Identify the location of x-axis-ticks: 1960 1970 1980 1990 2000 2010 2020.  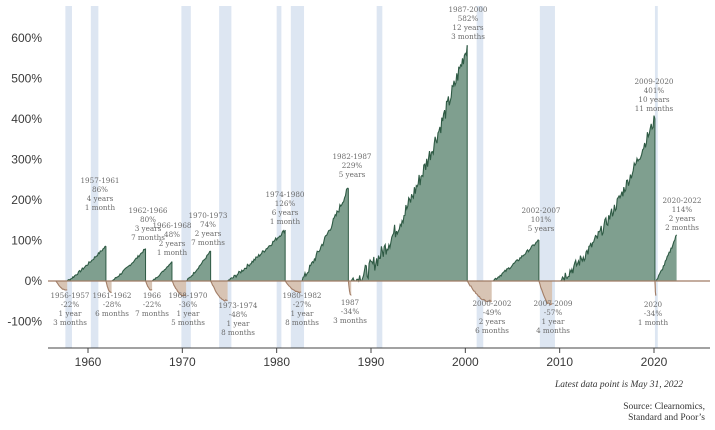
(371, 358).